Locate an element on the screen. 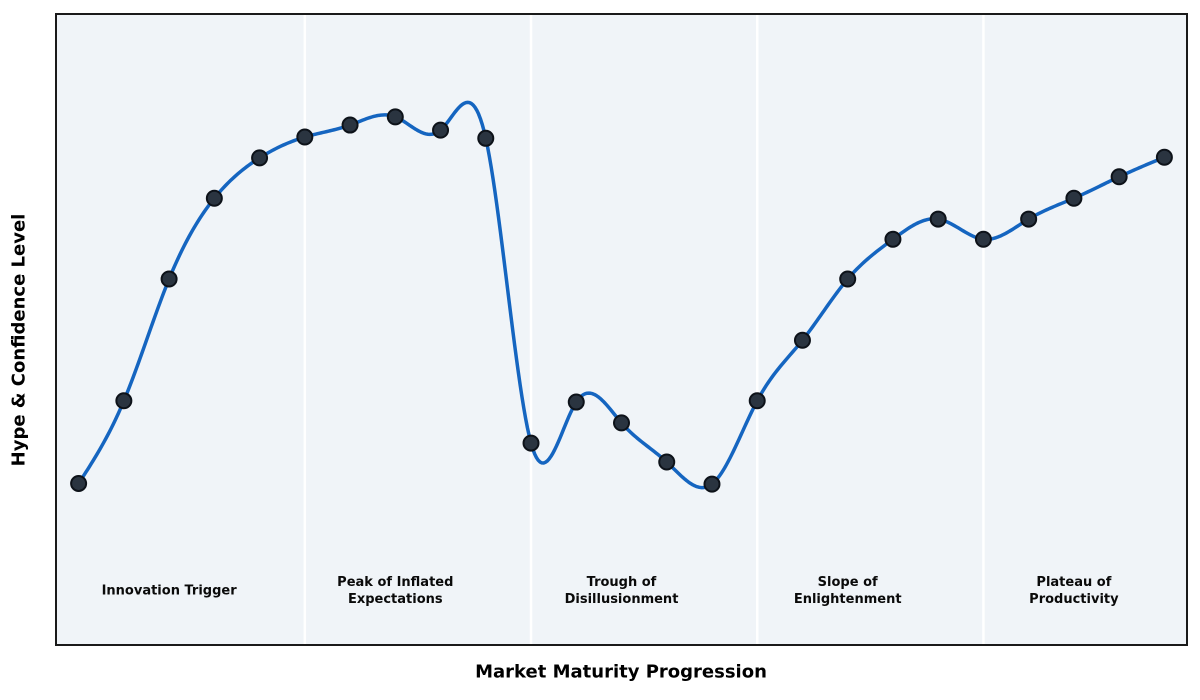 The image size is (1200, 700). y-axis-label: Hype & Confidence Level is located at coordinates (19, 340).